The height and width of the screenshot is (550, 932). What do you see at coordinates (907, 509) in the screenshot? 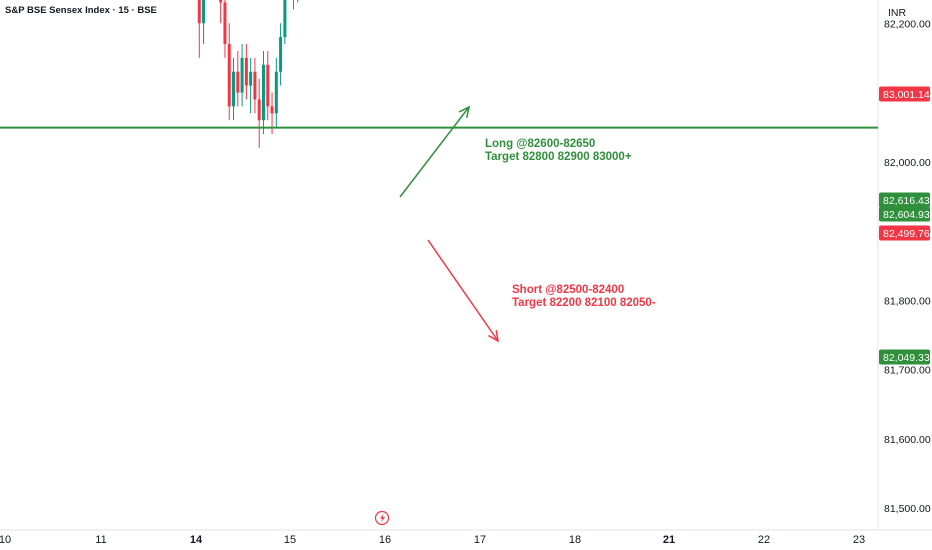
I see `y-tick-label: 81,500.00` at bounding box center [907, 509].